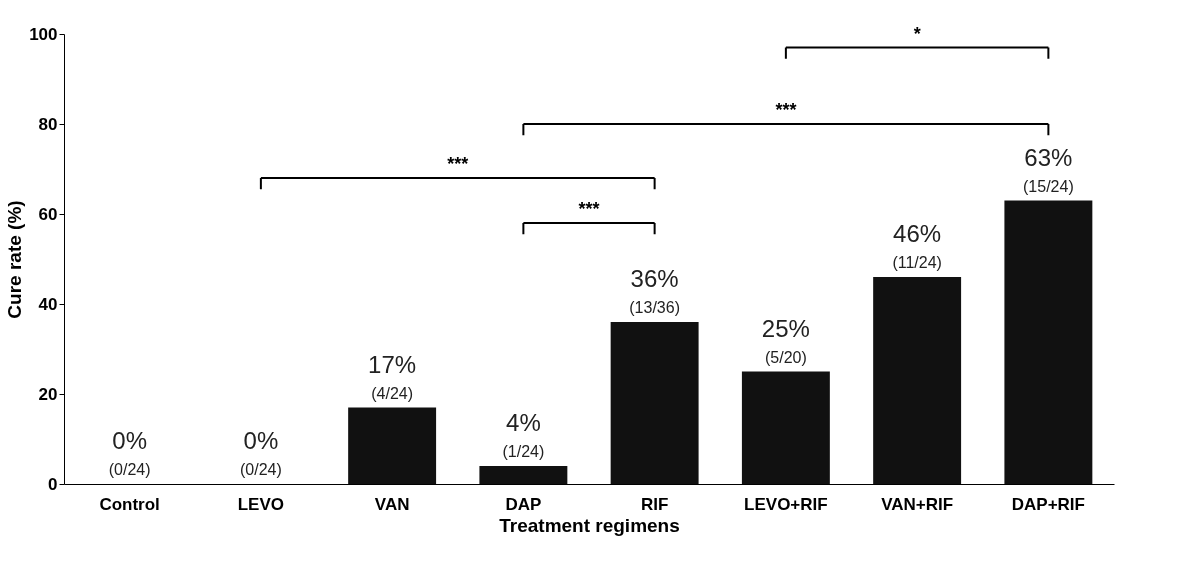 The image size is (1198, 563). Describe the element at coordinates (523, 451) in the screenshot. I see `annotation: (1/24)` at that location.